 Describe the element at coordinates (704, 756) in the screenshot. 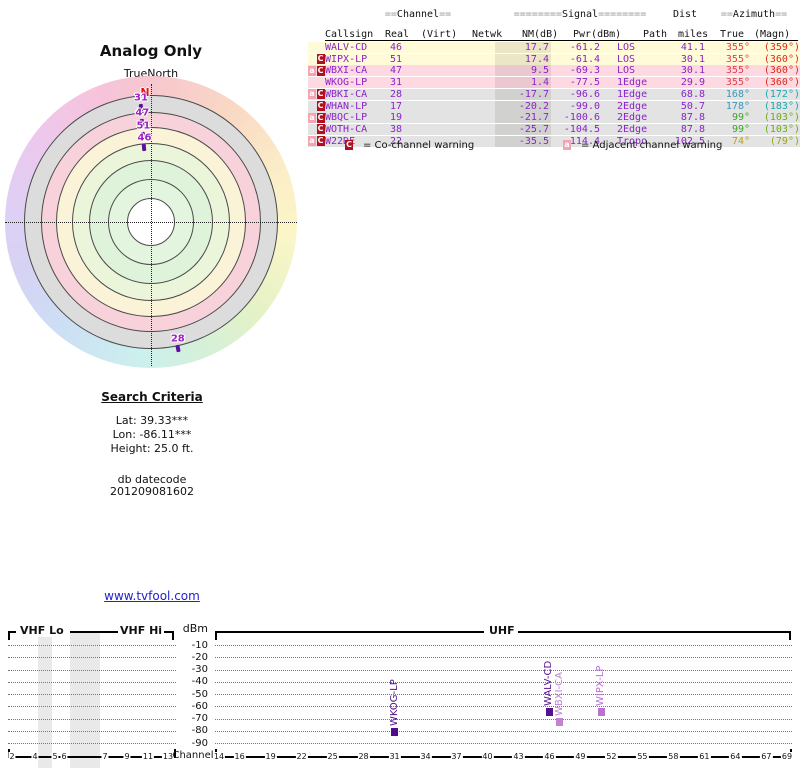

I see `channel-tick: 61` at that location.